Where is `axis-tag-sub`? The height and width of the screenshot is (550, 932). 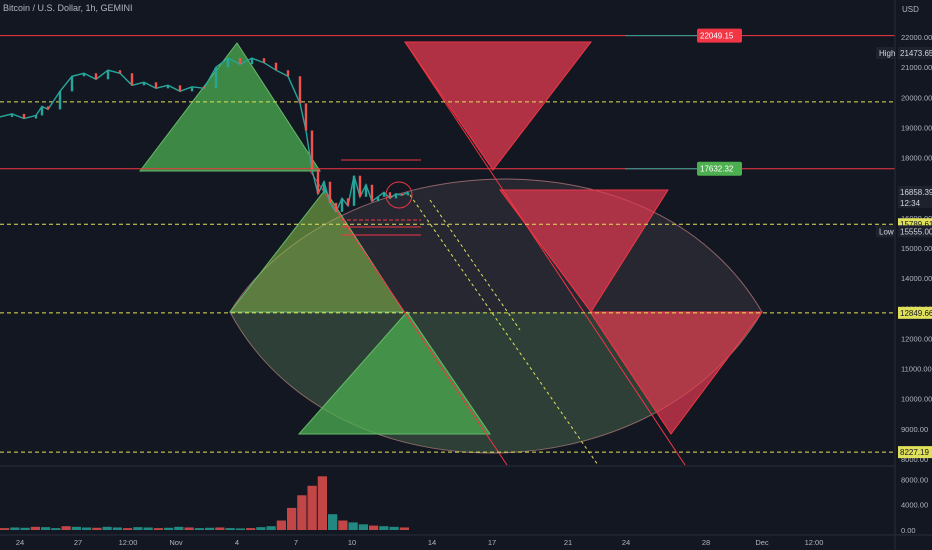
axis-tag-sub is located at coordinates (915, 203).